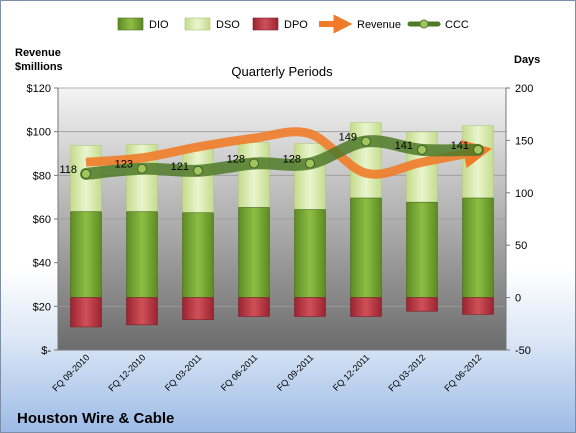 The width and height of the screenshot is (576, 433). I want to click on left-axis-tick-label: $40, so click(42, 264).